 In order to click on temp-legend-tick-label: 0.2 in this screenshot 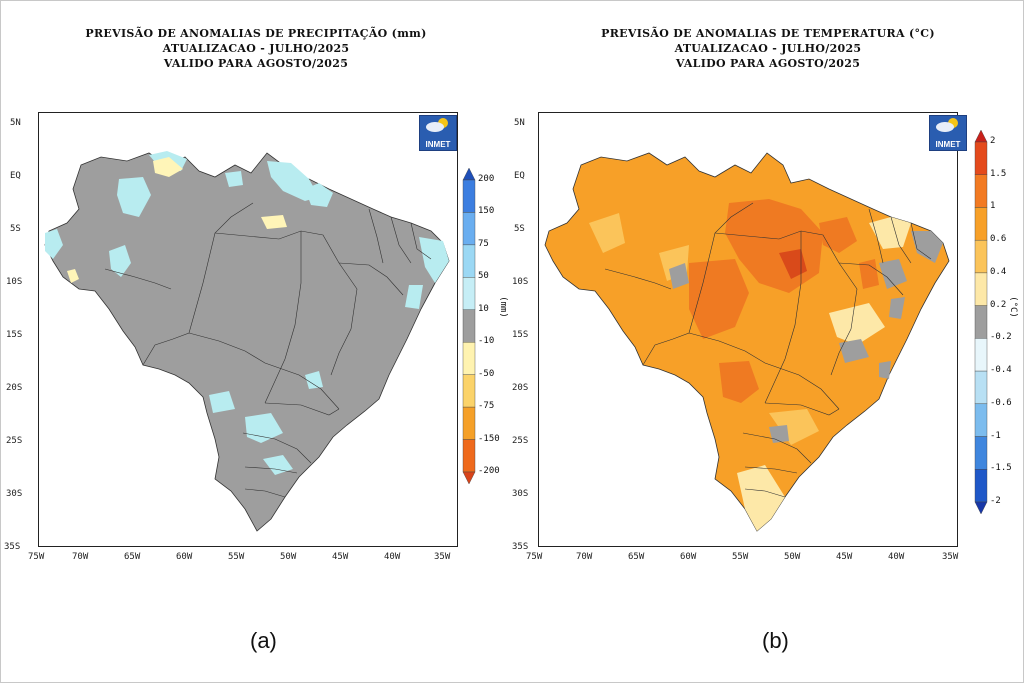, I will do `click(998, 304)`.